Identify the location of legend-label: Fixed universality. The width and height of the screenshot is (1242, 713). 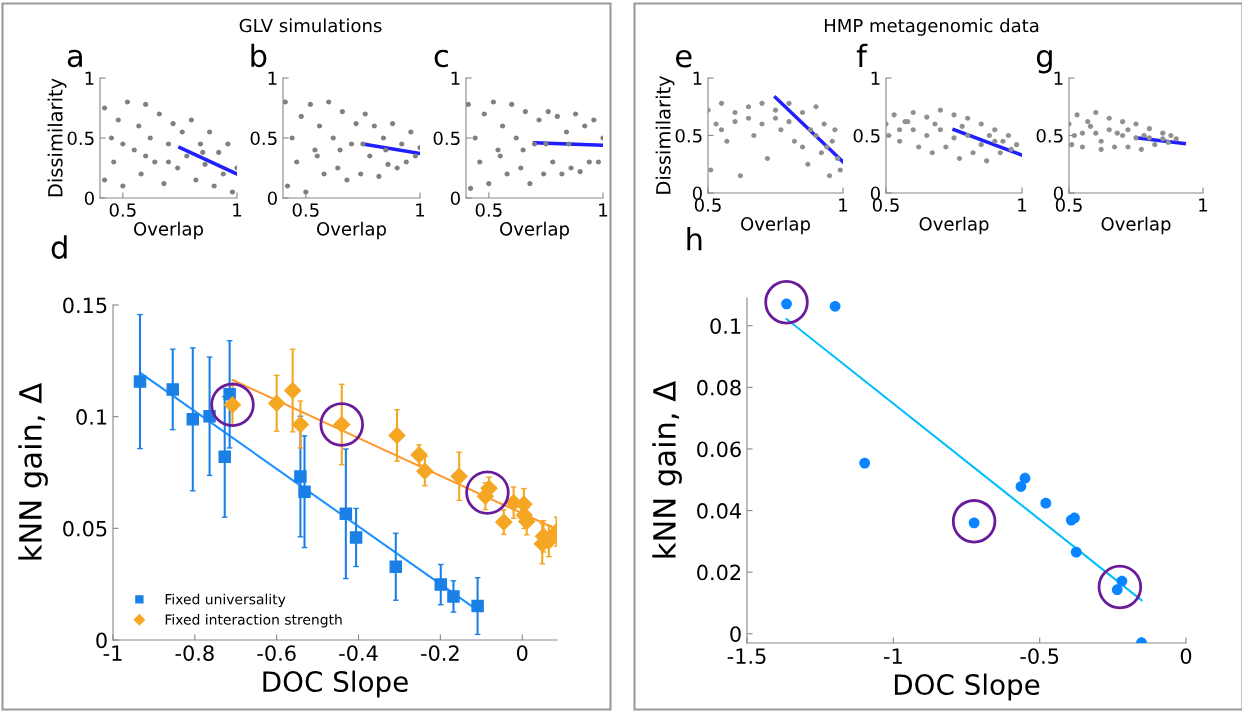
(225, 600).